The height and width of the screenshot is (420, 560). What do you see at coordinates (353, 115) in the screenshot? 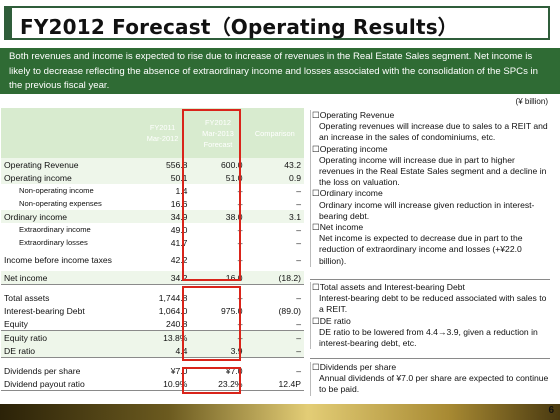
I see `note-head-operating-revenue: ☐Operating Revenue` at bounding box center [353, 115].